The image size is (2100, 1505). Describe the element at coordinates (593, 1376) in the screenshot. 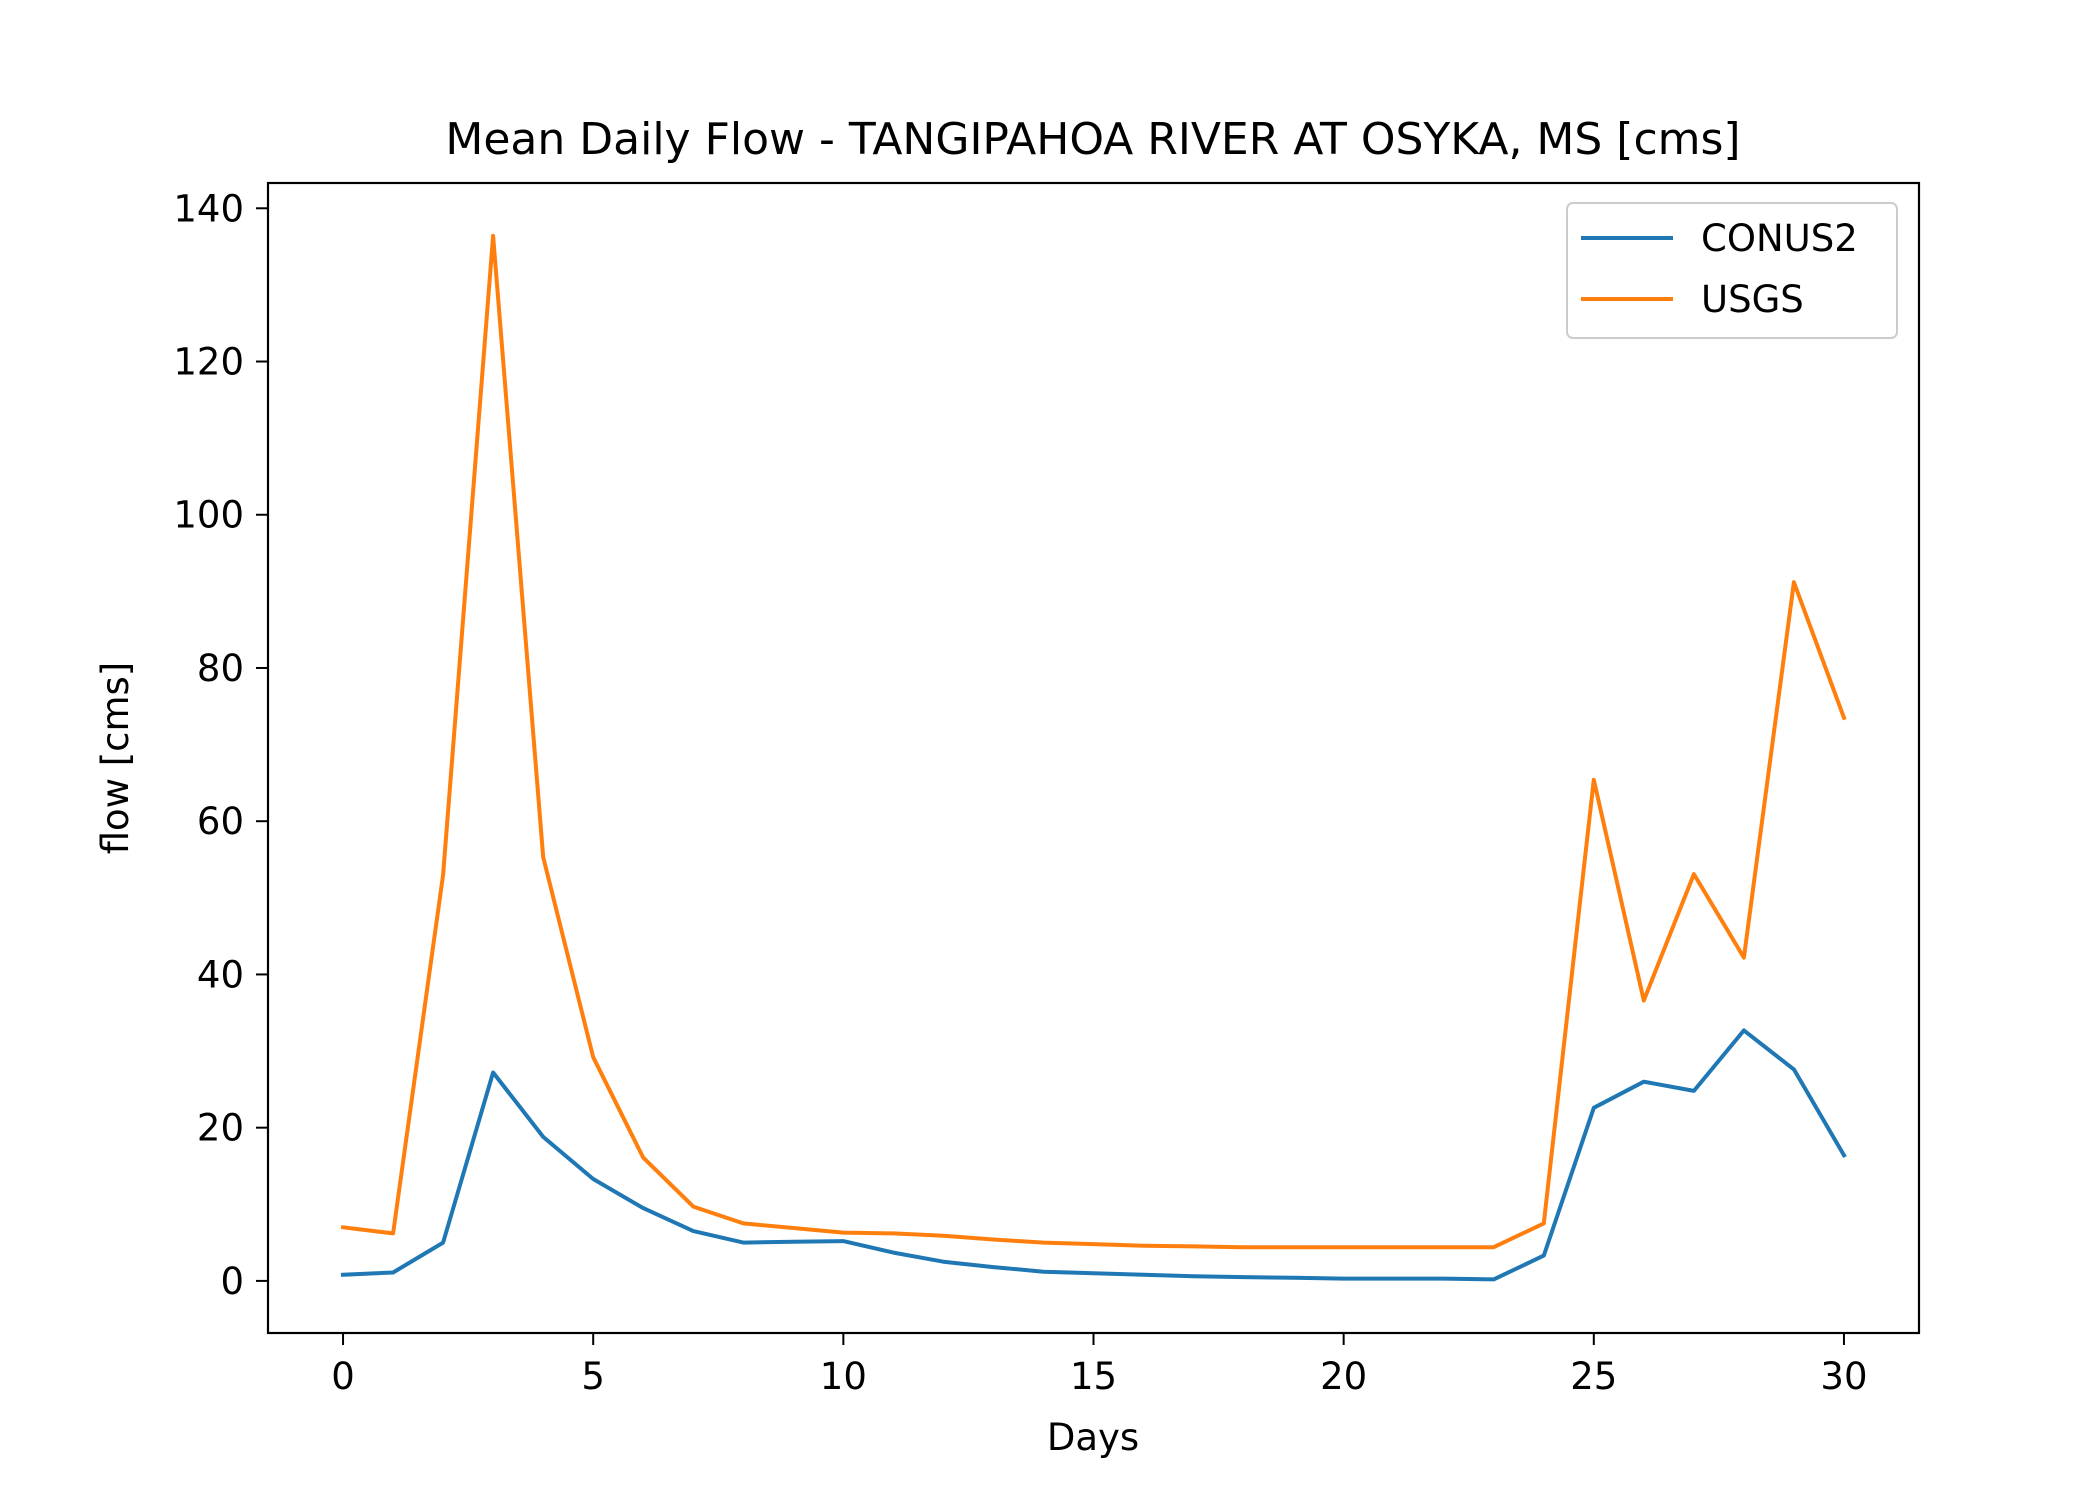

I see `x-tick-label: 5` at that location.